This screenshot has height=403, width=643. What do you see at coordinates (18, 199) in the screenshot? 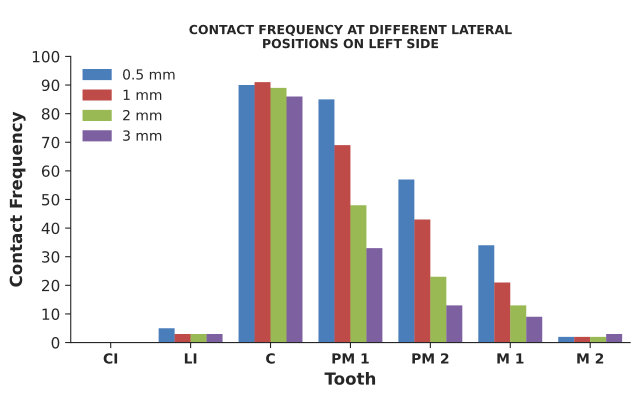
I see `y-axis-title: Contact Frequency` at bounding box center [18, 199].